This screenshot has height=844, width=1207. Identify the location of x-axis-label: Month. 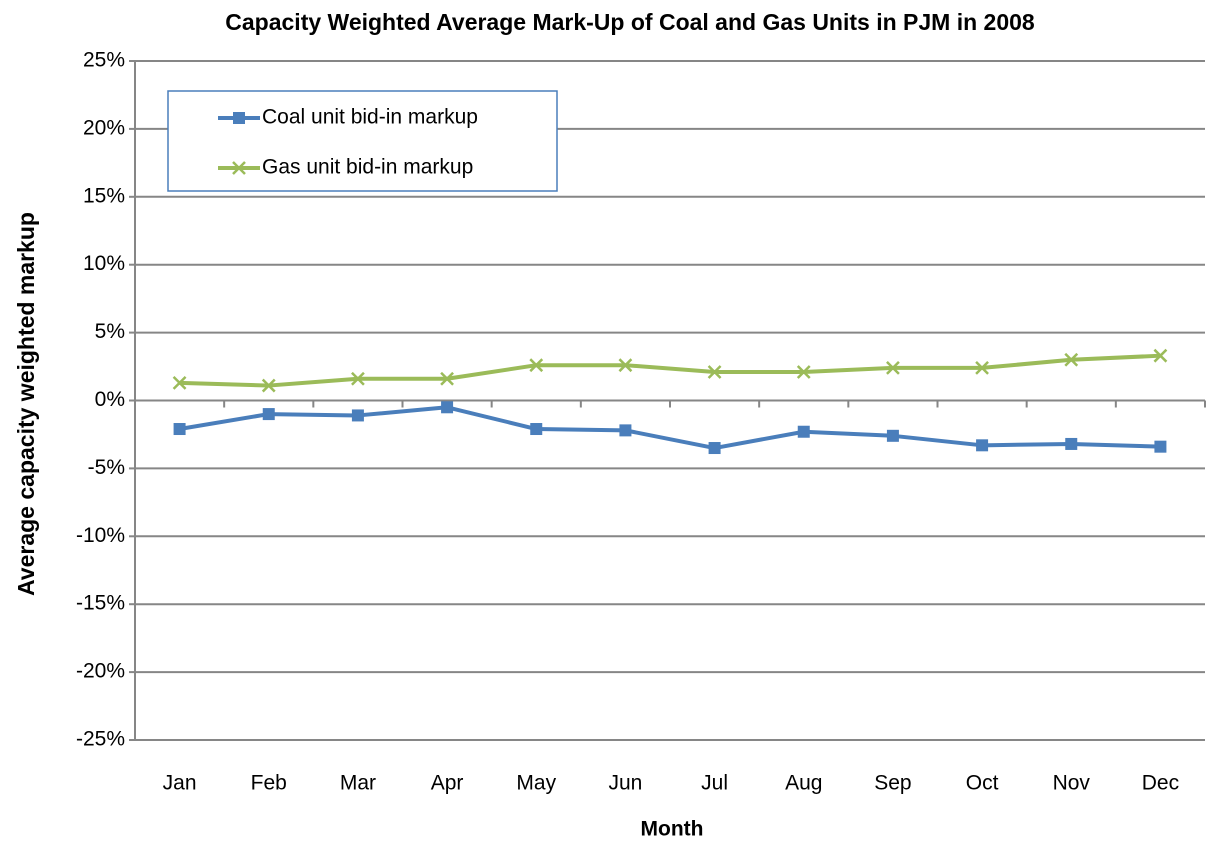
(672, 829).